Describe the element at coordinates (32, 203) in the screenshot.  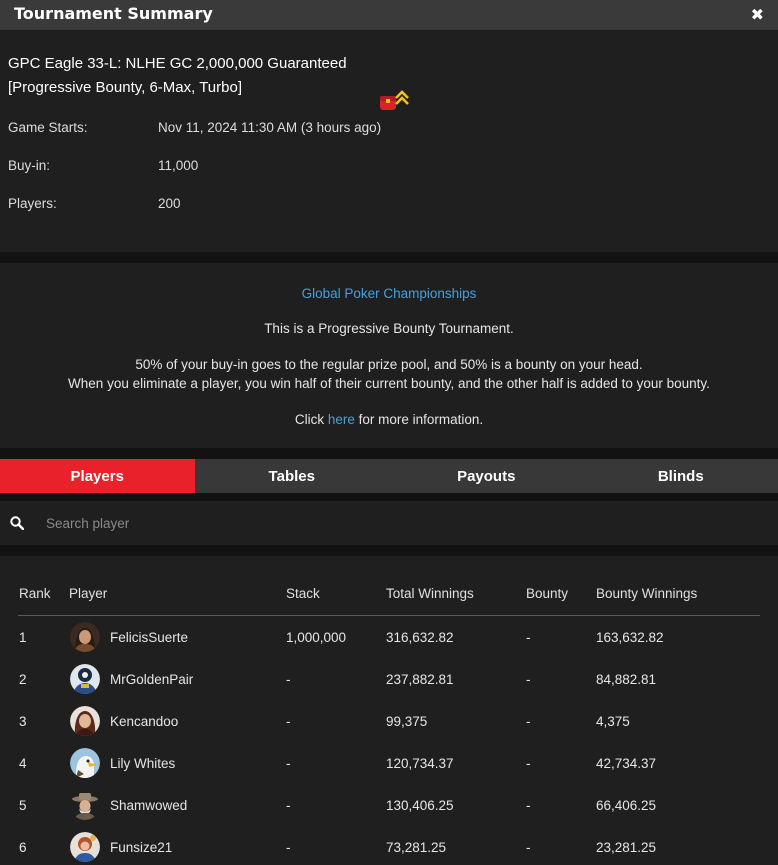
I see `detail-label: Players:` at that location.